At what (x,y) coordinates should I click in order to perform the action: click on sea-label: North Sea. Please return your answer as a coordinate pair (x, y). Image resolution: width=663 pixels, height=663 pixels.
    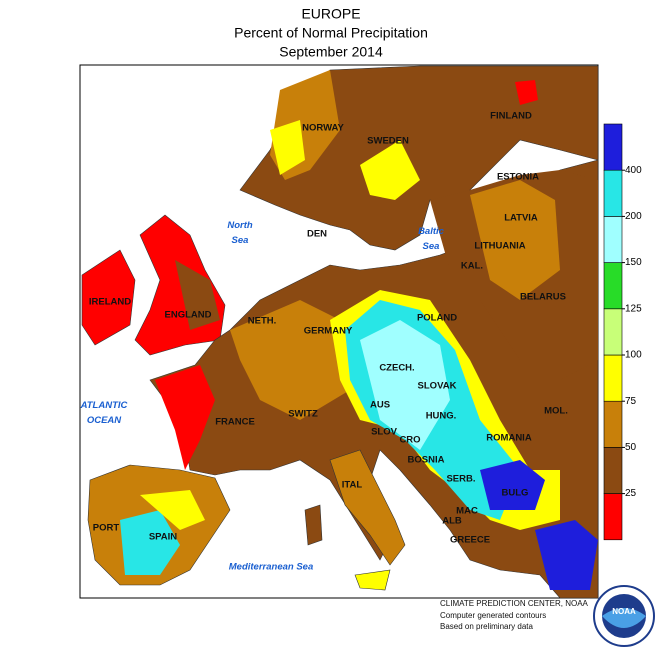
    Looking at the image, I should click on (240, 233).